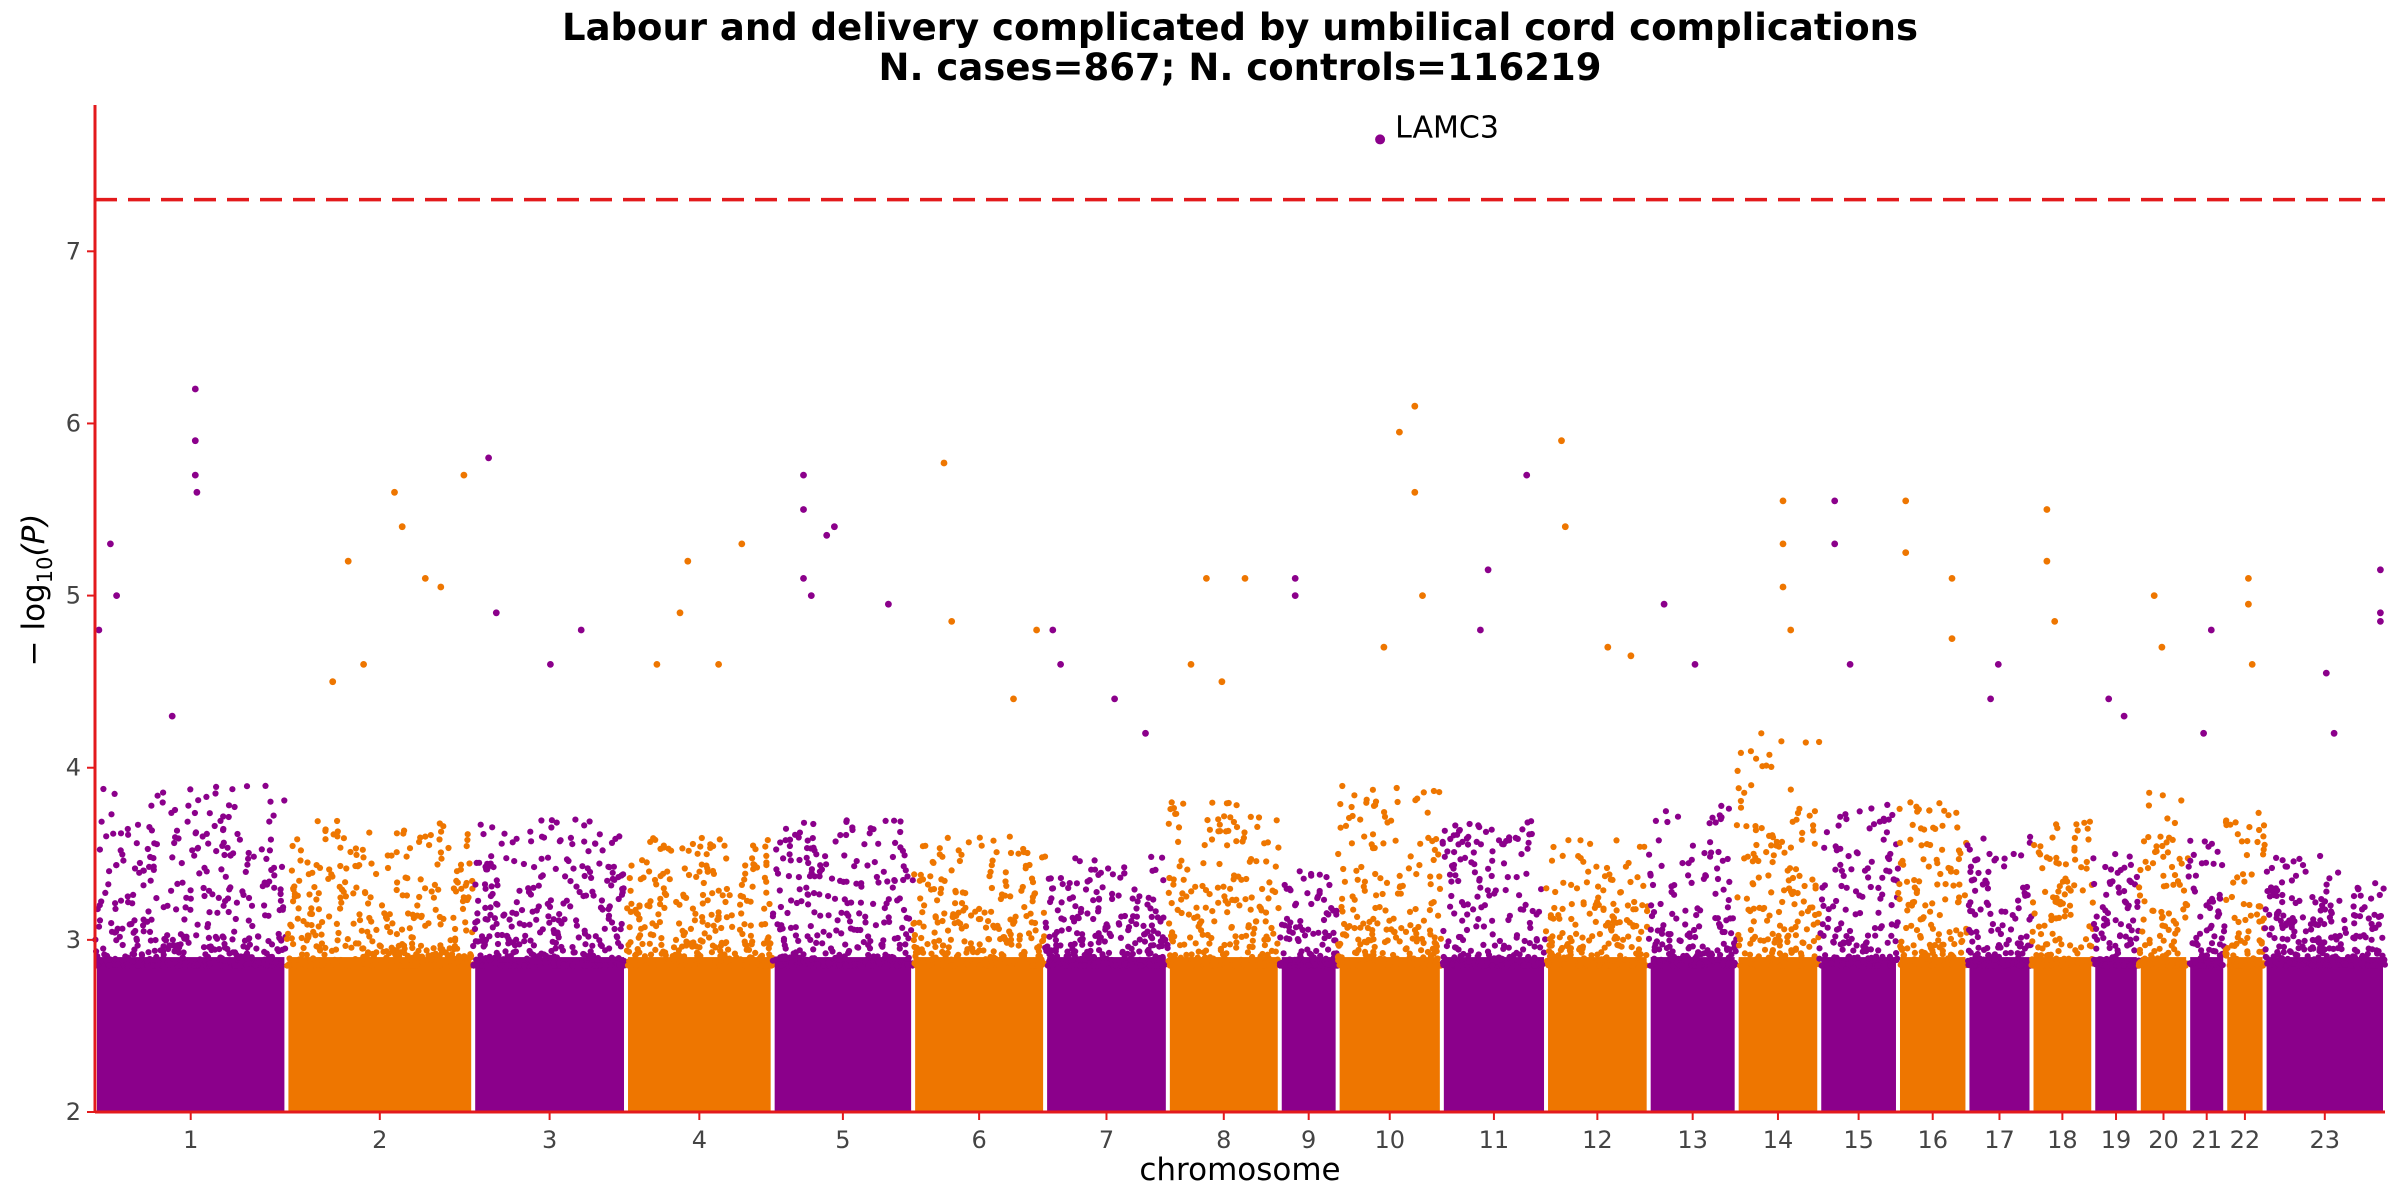 The height and width of the screenshot is (1200, 2400). Describe the element at coordinates (1932, 1034) in the screenshot. I see `chromosome-16-band` at that location.